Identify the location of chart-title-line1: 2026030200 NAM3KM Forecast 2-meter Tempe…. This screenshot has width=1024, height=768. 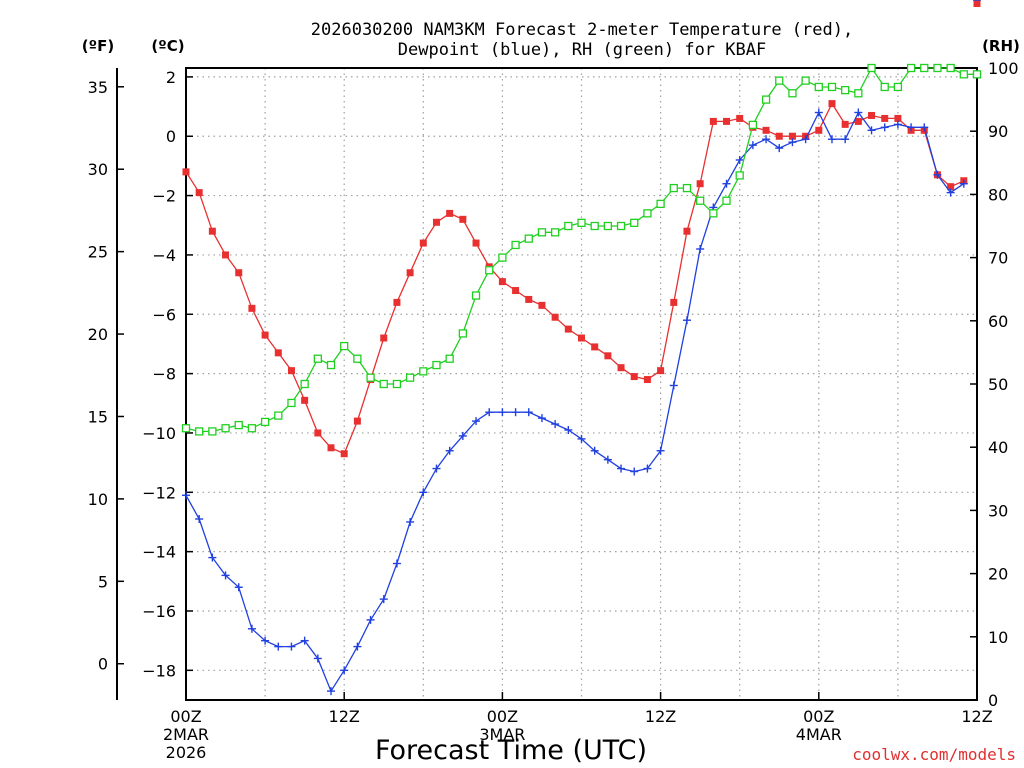
(582, 30).